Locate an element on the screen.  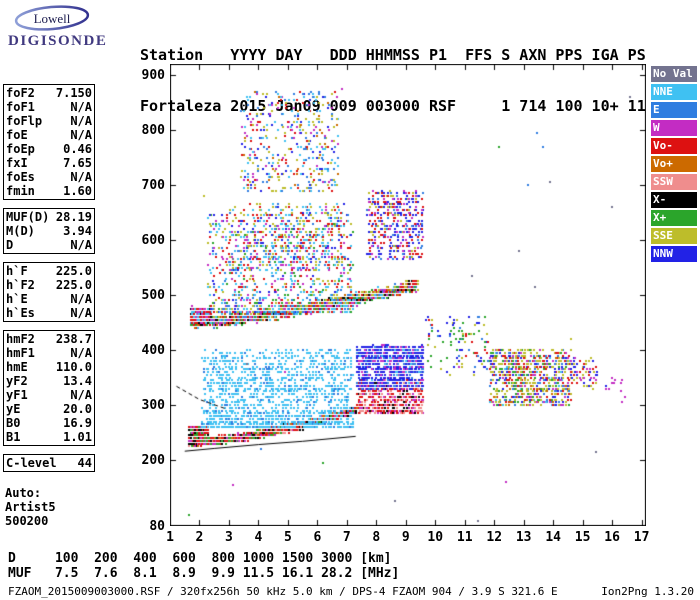
param-value: 7.65 is located at coordinates (77, 163).